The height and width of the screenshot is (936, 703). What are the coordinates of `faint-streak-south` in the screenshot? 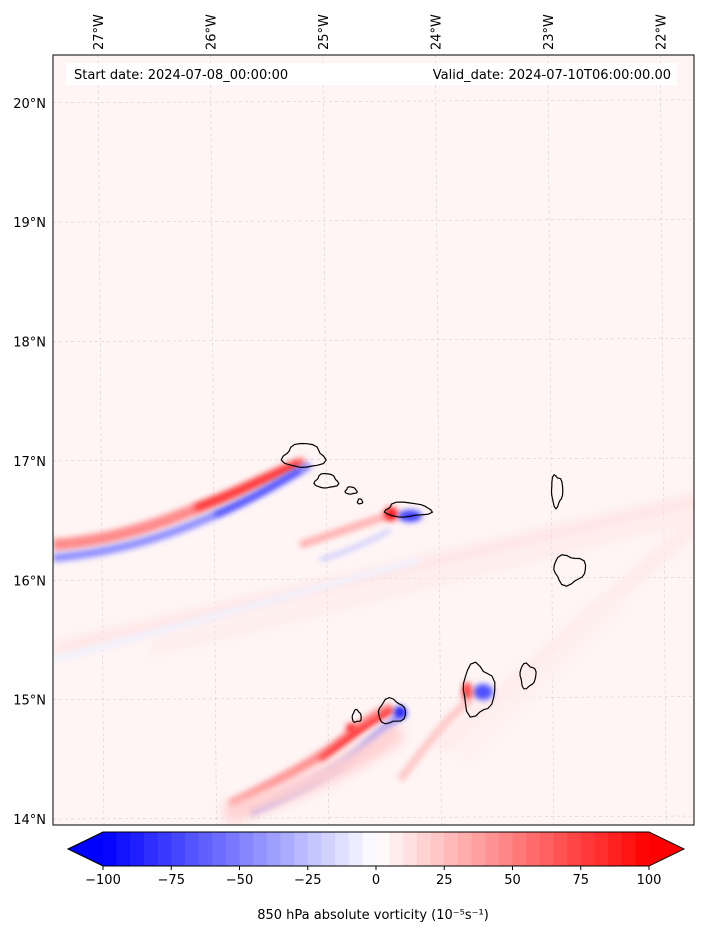 It's located at (540, 680).